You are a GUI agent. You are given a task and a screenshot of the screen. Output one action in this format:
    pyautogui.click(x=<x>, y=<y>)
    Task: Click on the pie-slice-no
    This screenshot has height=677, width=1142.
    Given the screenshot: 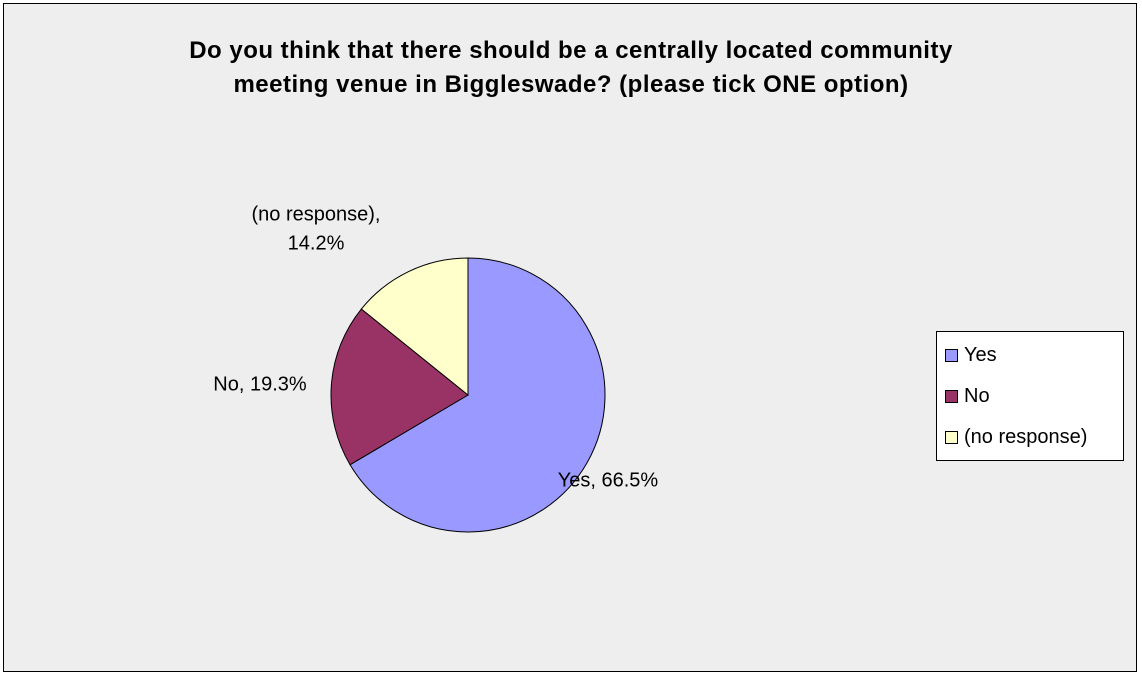 What is the action you would take?
    pyautogui.click(x=399, y=387)
    